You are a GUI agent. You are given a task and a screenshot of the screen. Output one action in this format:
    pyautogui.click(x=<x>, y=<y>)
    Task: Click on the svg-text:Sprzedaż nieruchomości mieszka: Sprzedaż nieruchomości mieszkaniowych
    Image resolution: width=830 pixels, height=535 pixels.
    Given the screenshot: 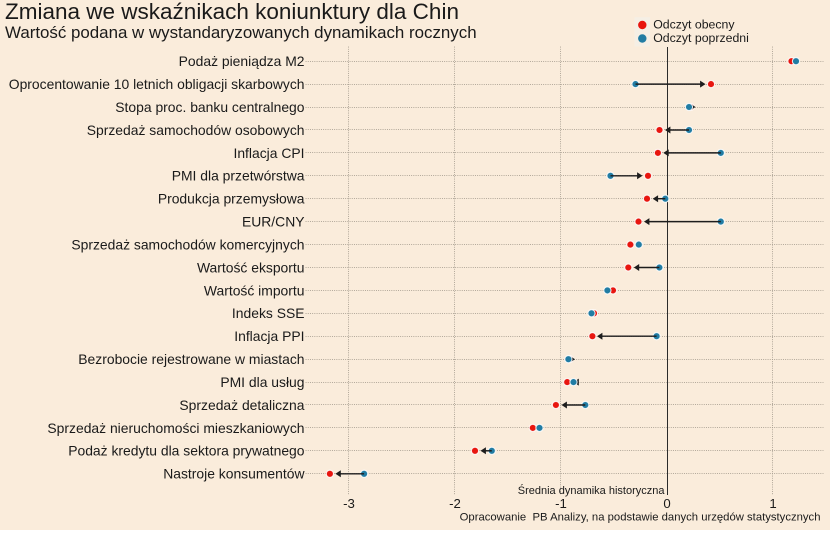 What is the action you would take?
    pyautogui.click(x=175, y=428)
    